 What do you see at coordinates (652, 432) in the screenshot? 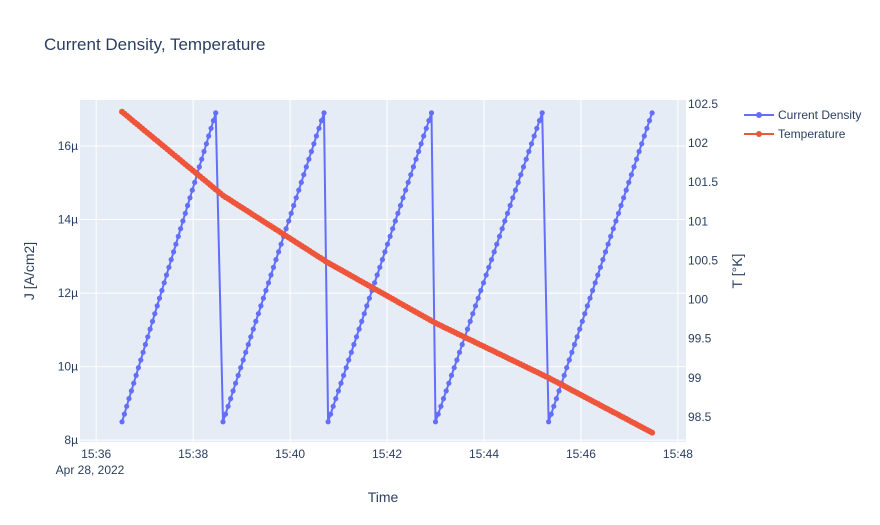
I see `temperature-point` at bounding box center [652, 432].